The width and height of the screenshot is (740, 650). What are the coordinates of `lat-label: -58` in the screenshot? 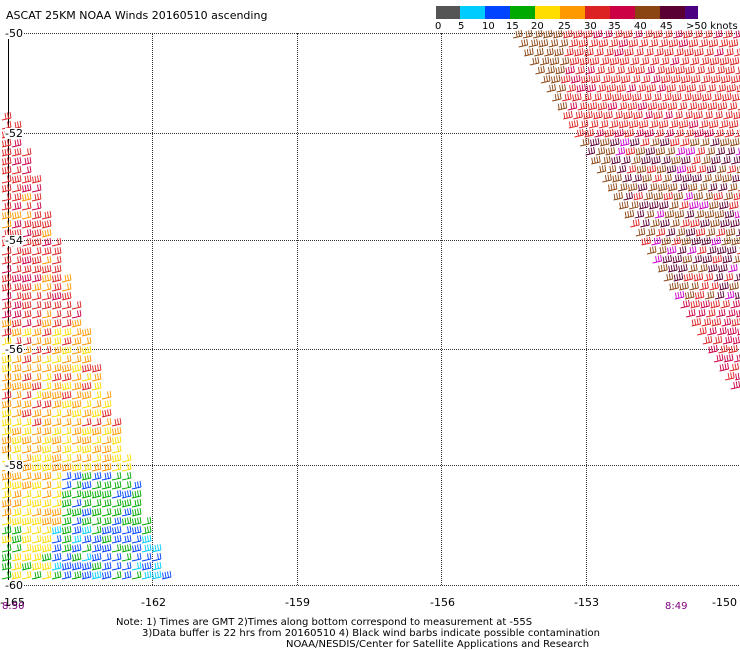 It's located at (14, 465).